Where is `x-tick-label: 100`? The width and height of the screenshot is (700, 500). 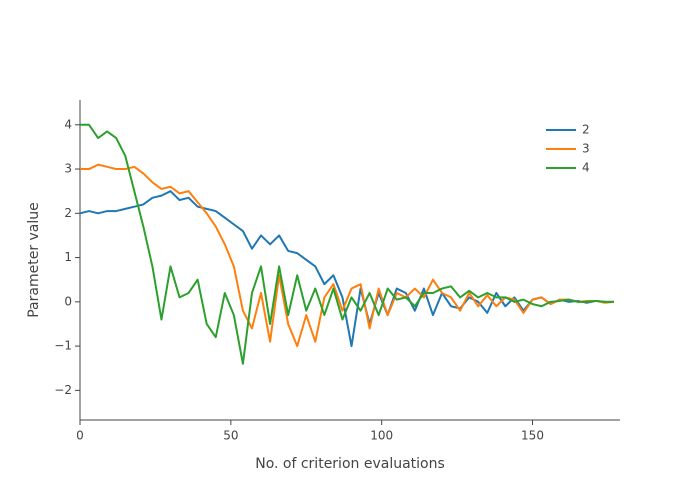
x-tick-label: 100 is located at coordinates (381, 436).